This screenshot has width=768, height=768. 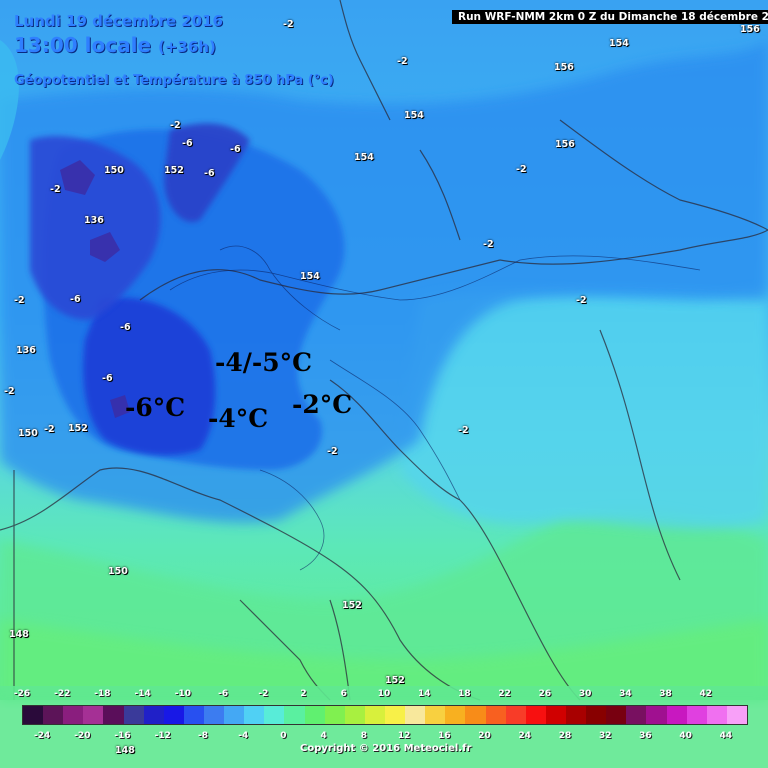 What do you see at coordinates (263, 694) in the screenshot?
I see `colorbar-tick-label: -2` at bounding box center [263, 694].